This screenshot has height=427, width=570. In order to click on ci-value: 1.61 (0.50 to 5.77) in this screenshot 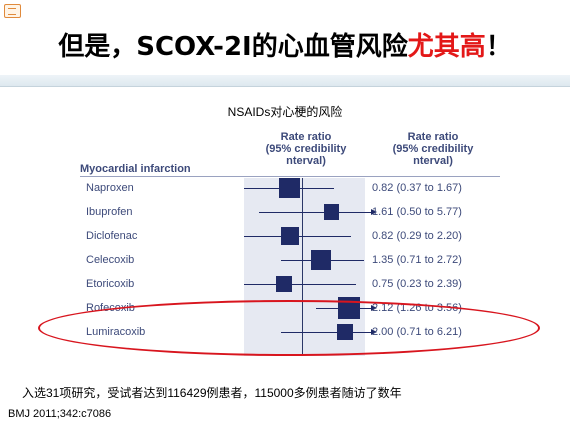, I will do `click(417, 212)`.